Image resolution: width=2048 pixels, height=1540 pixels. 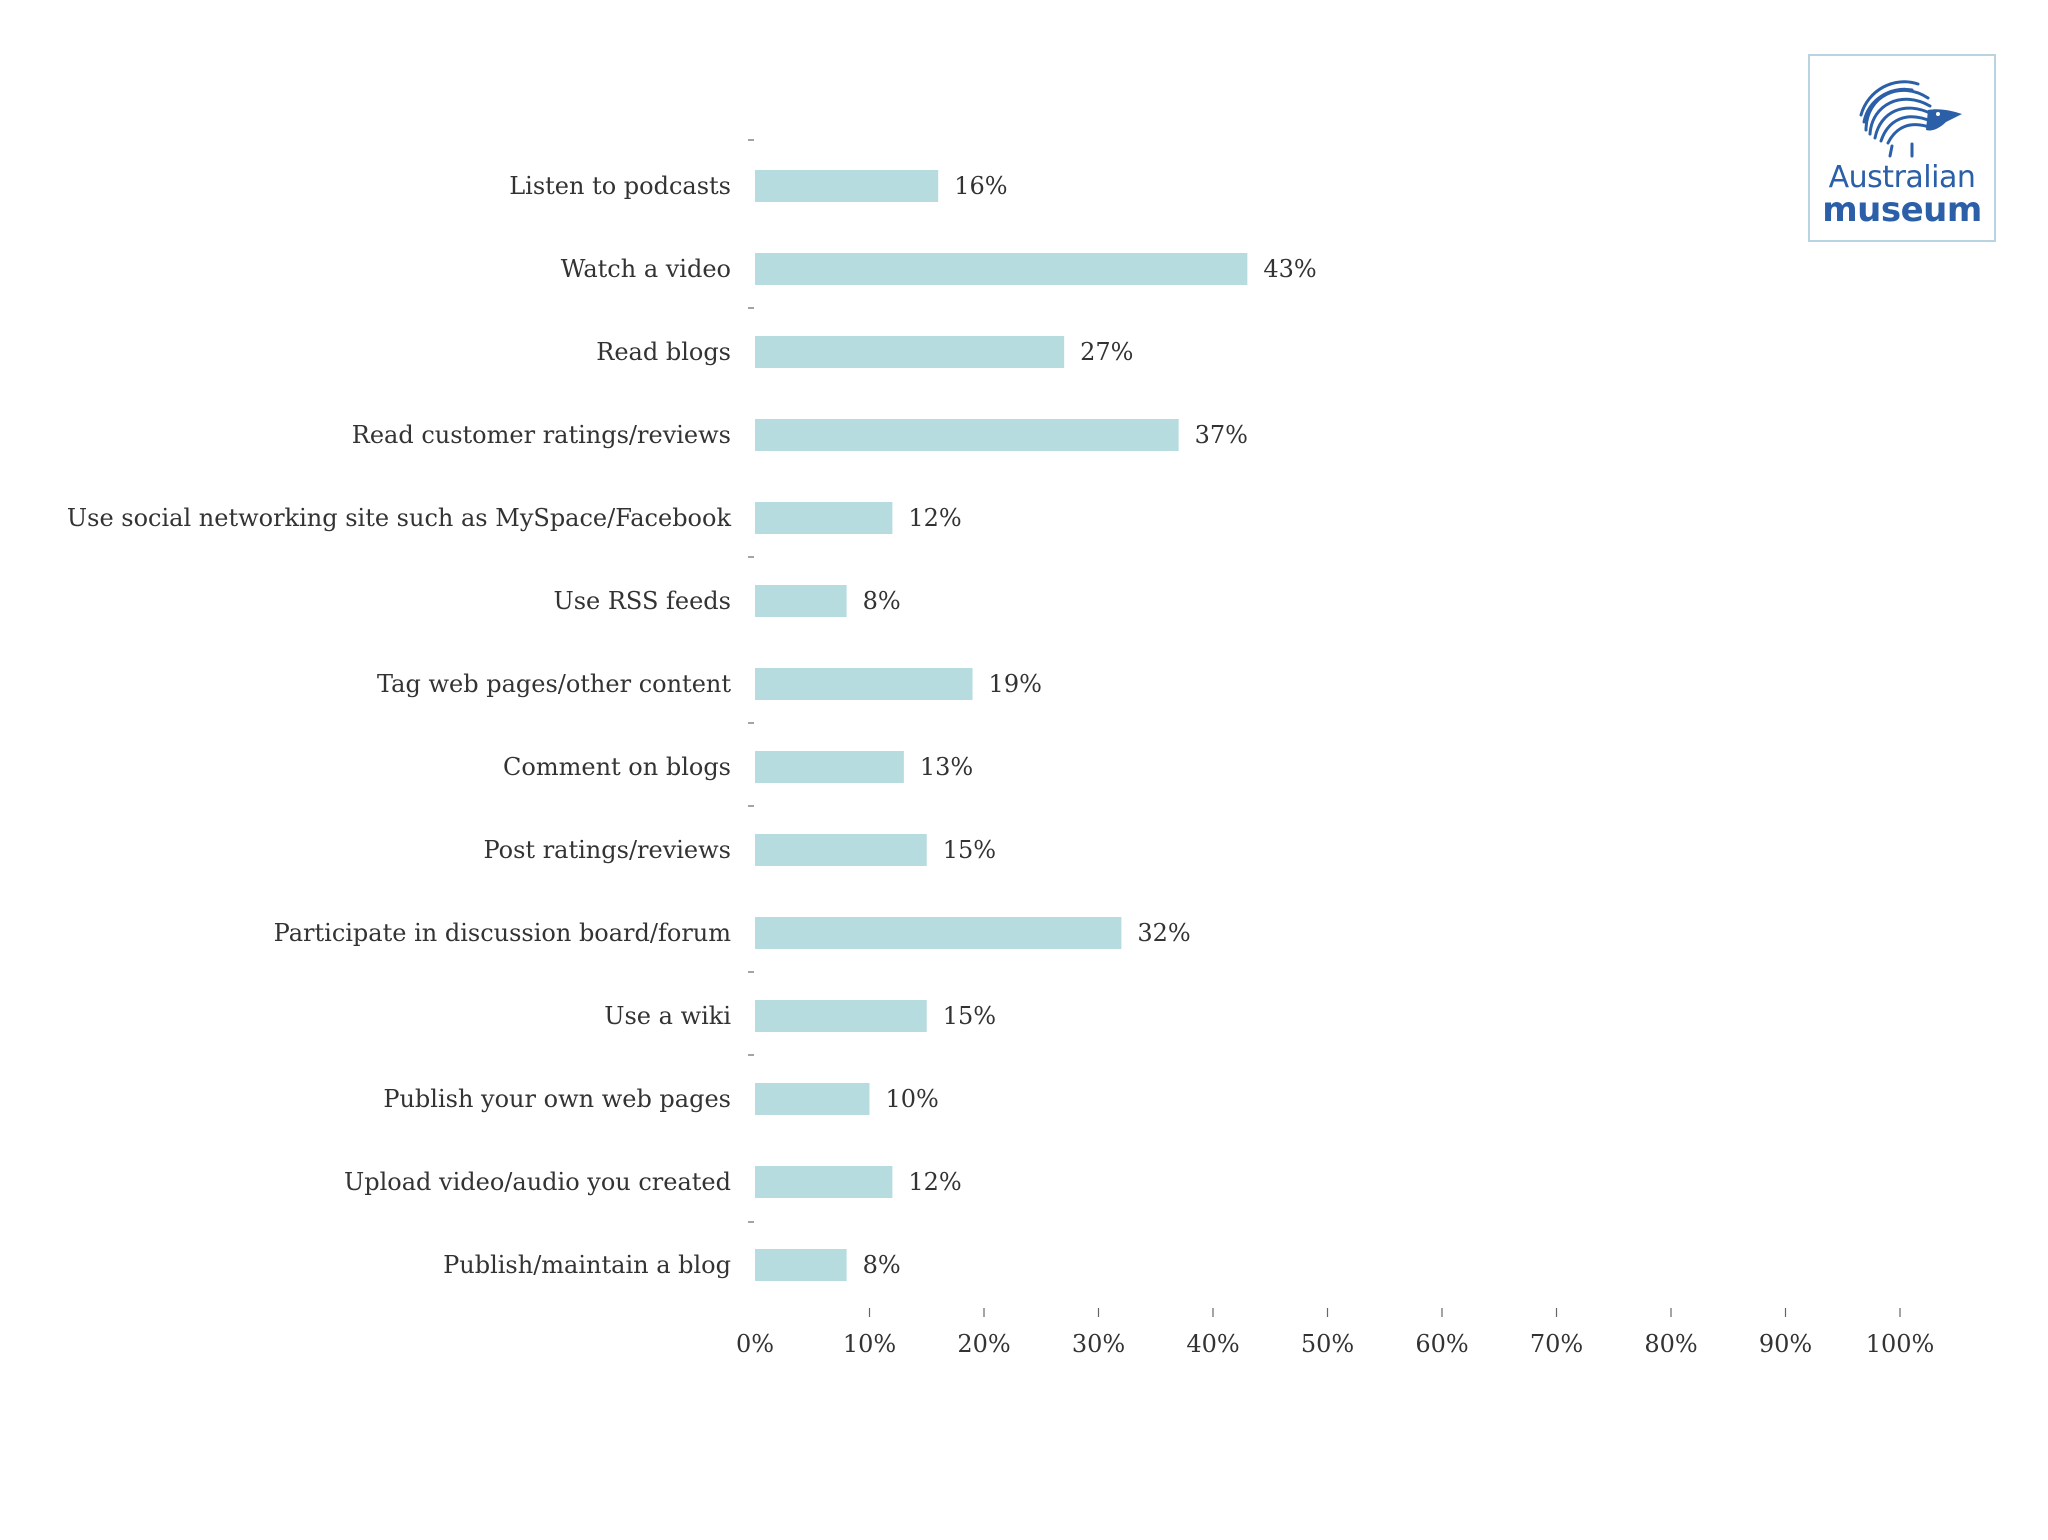 I want to click on x-tick-label: 70%, so click(x=1556, y=1344).